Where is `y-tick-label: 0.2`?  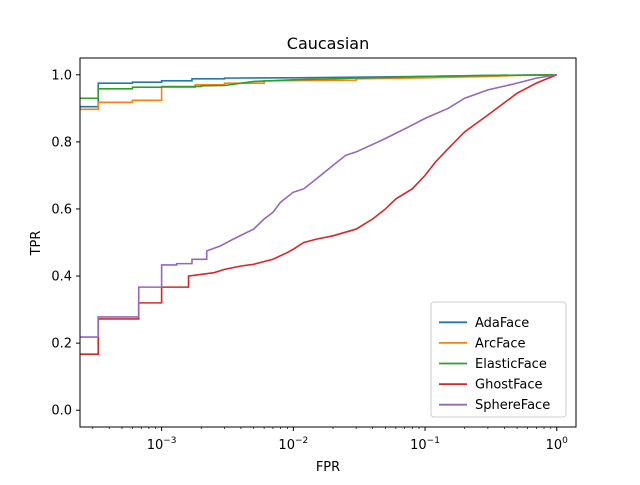
y-tick-label: 0.2 is located at coordinates (61, 344).